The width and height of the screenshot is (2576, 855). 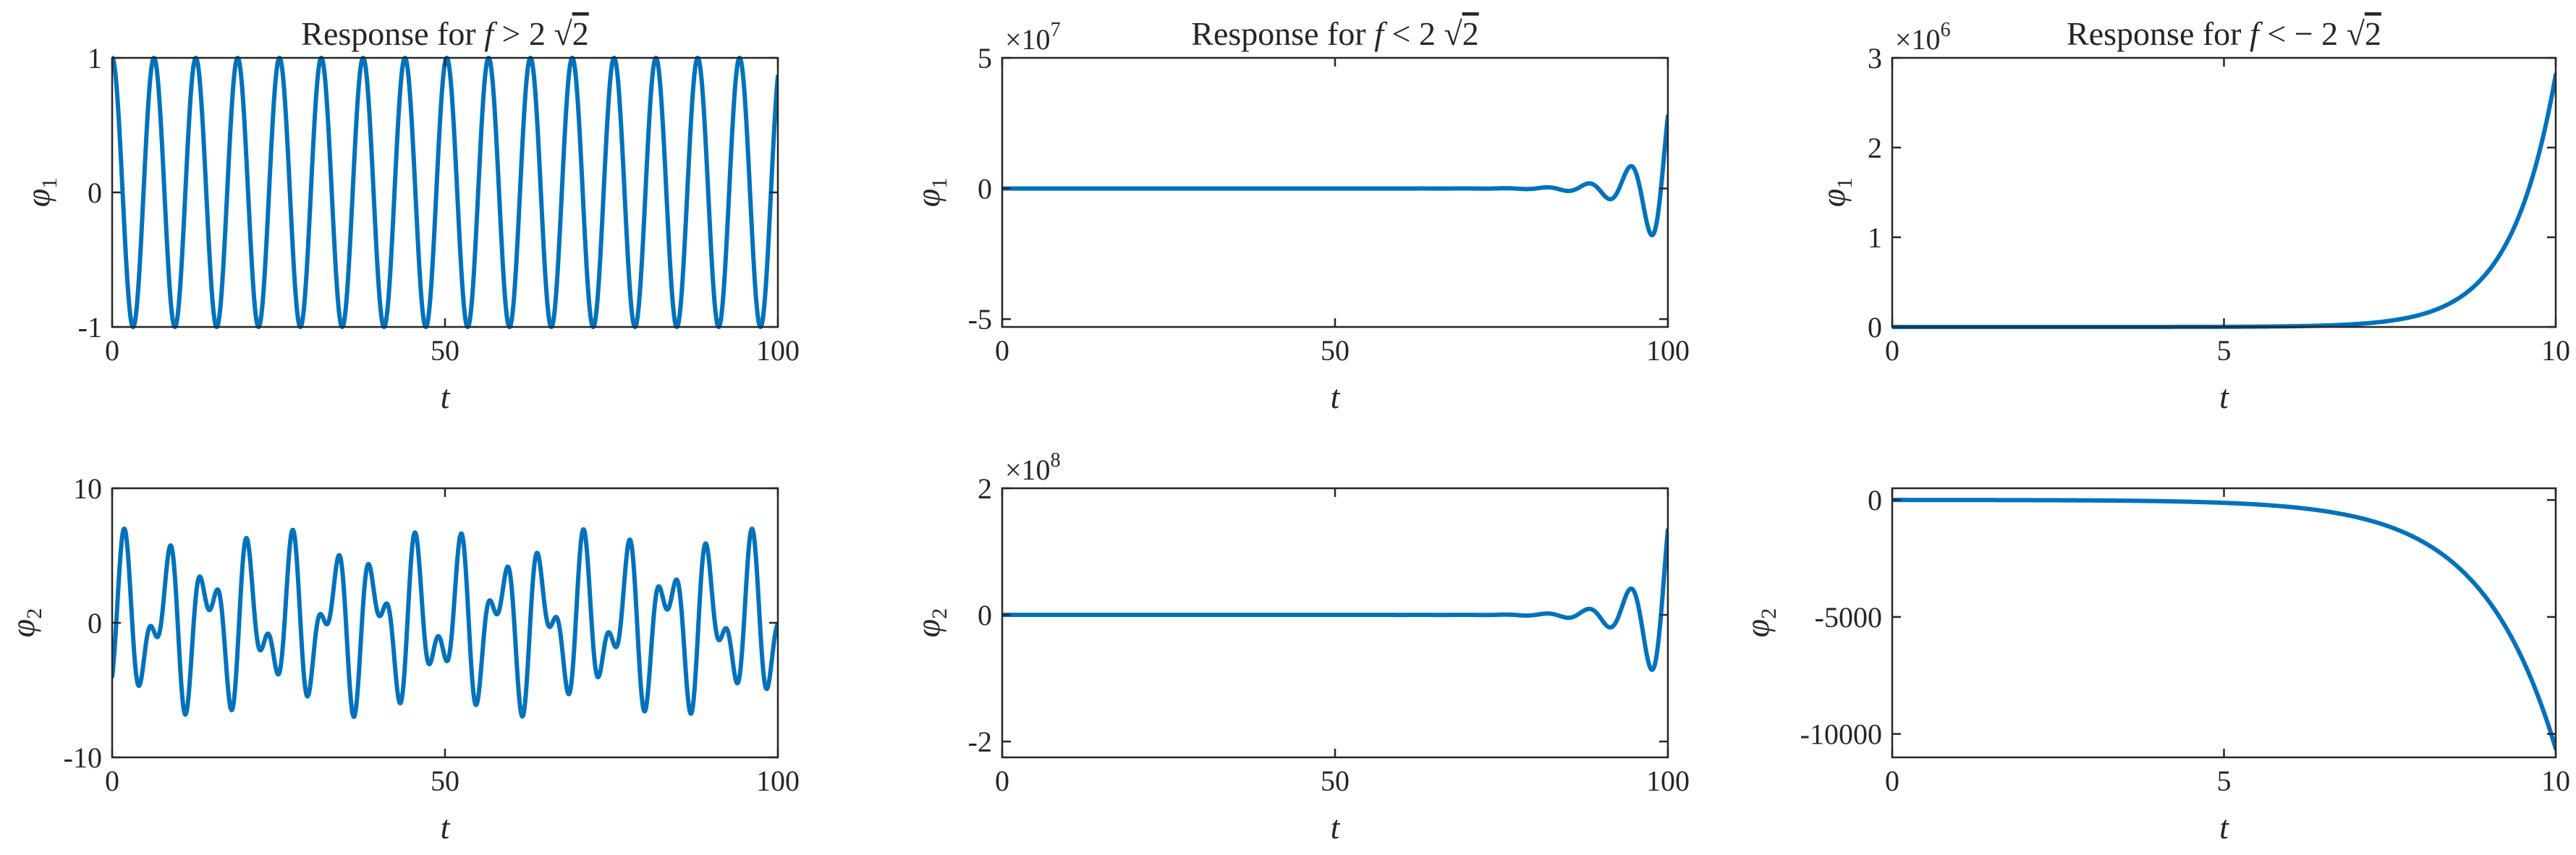 What do you see at coordinates (1334, 33) in the screenshot?
I see `subplot-title: Response for f < 2 √2` at bounding box center [1334, 33].